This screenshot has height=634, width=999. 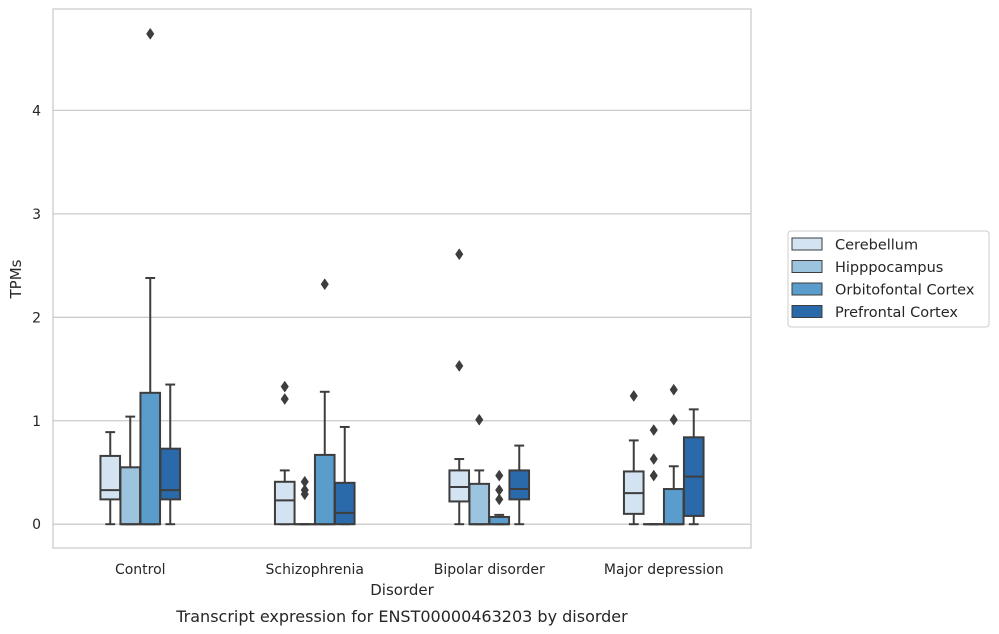 What do you see at coordinates (36, 525) in the screenshot?
I see `y-tick-label: 0` at bounding box center [36, 525].